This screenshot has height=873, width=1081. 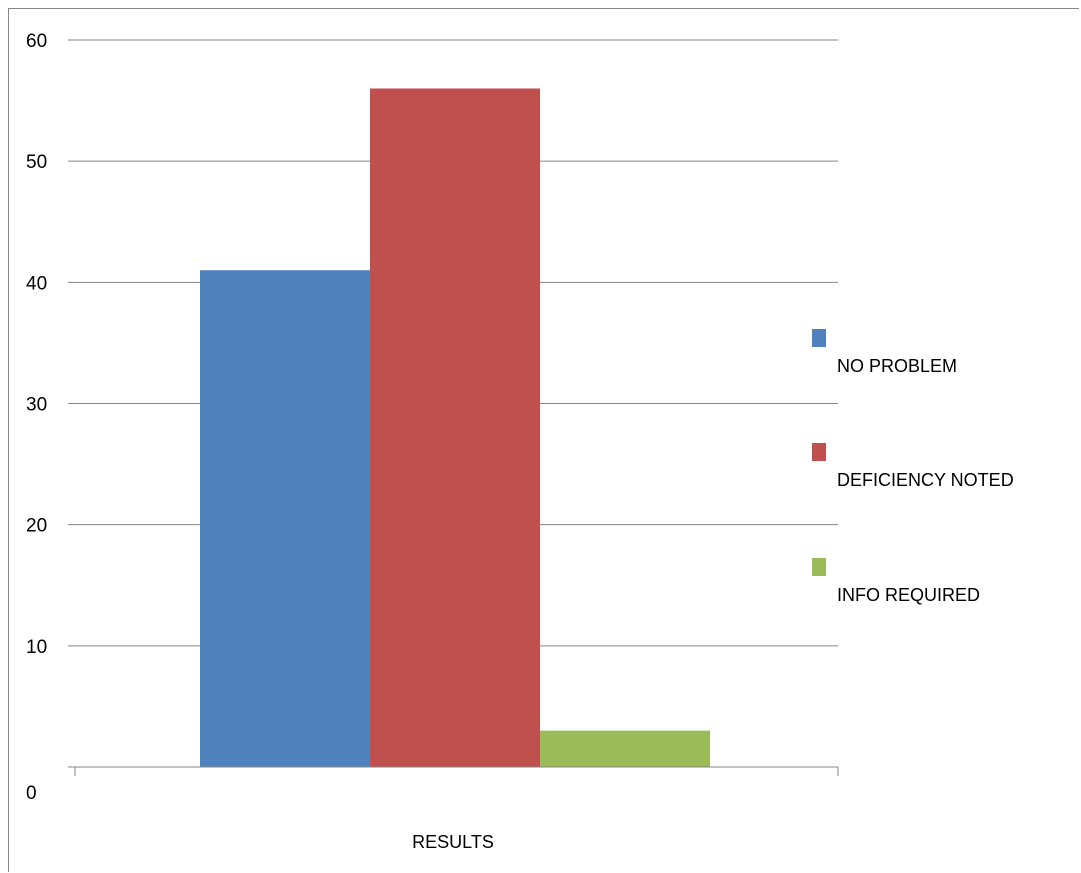 What do you see at coordinates (925, 480) in the screenshot?
I see `legend-label-deficiency-noted: DEFICIENCY NOTED` at bounding box center [925, 480].